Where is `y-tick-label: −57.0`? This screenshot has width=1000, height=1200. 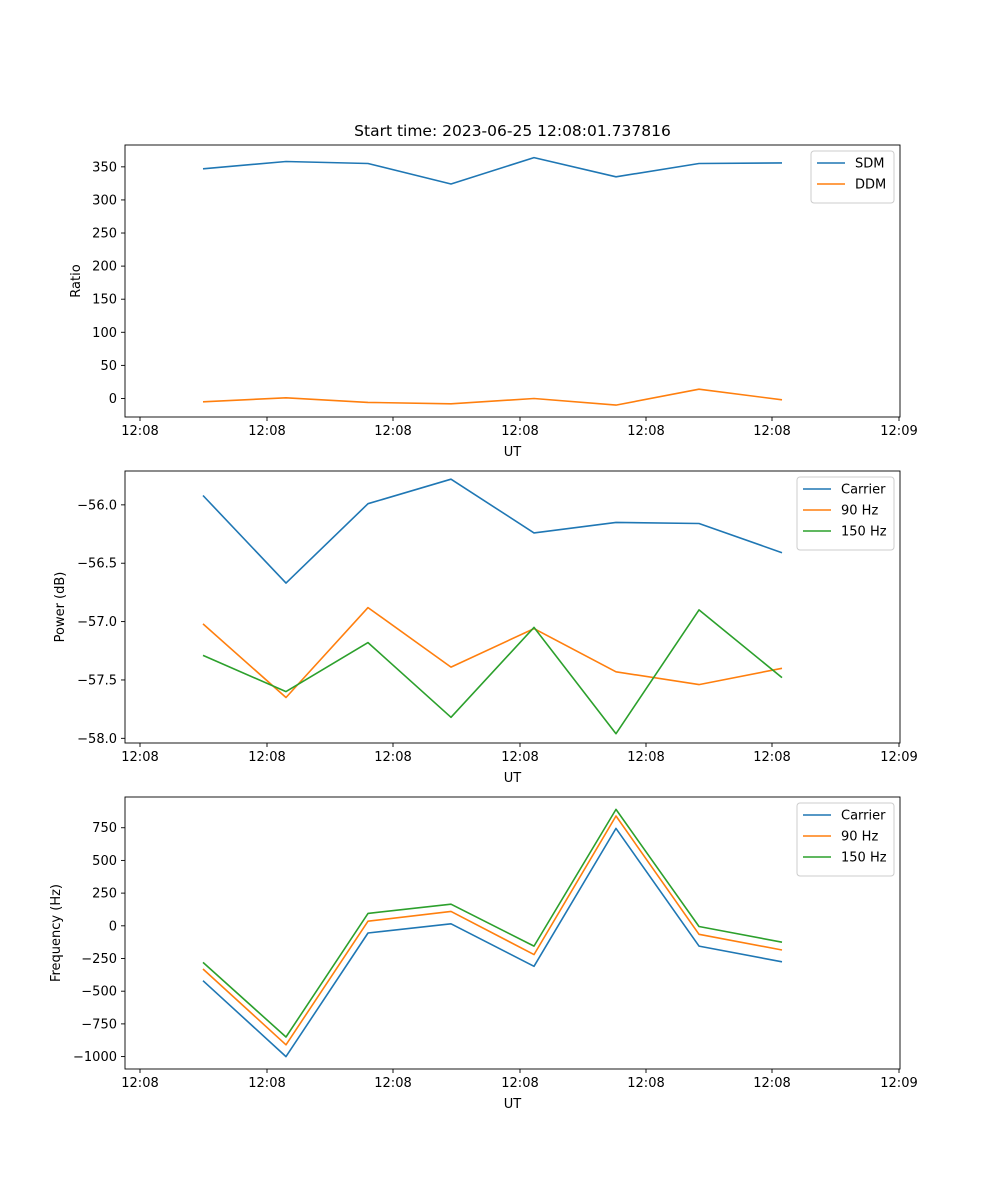 y-tick-label: −57.0 is located at coordinates (97, 622).